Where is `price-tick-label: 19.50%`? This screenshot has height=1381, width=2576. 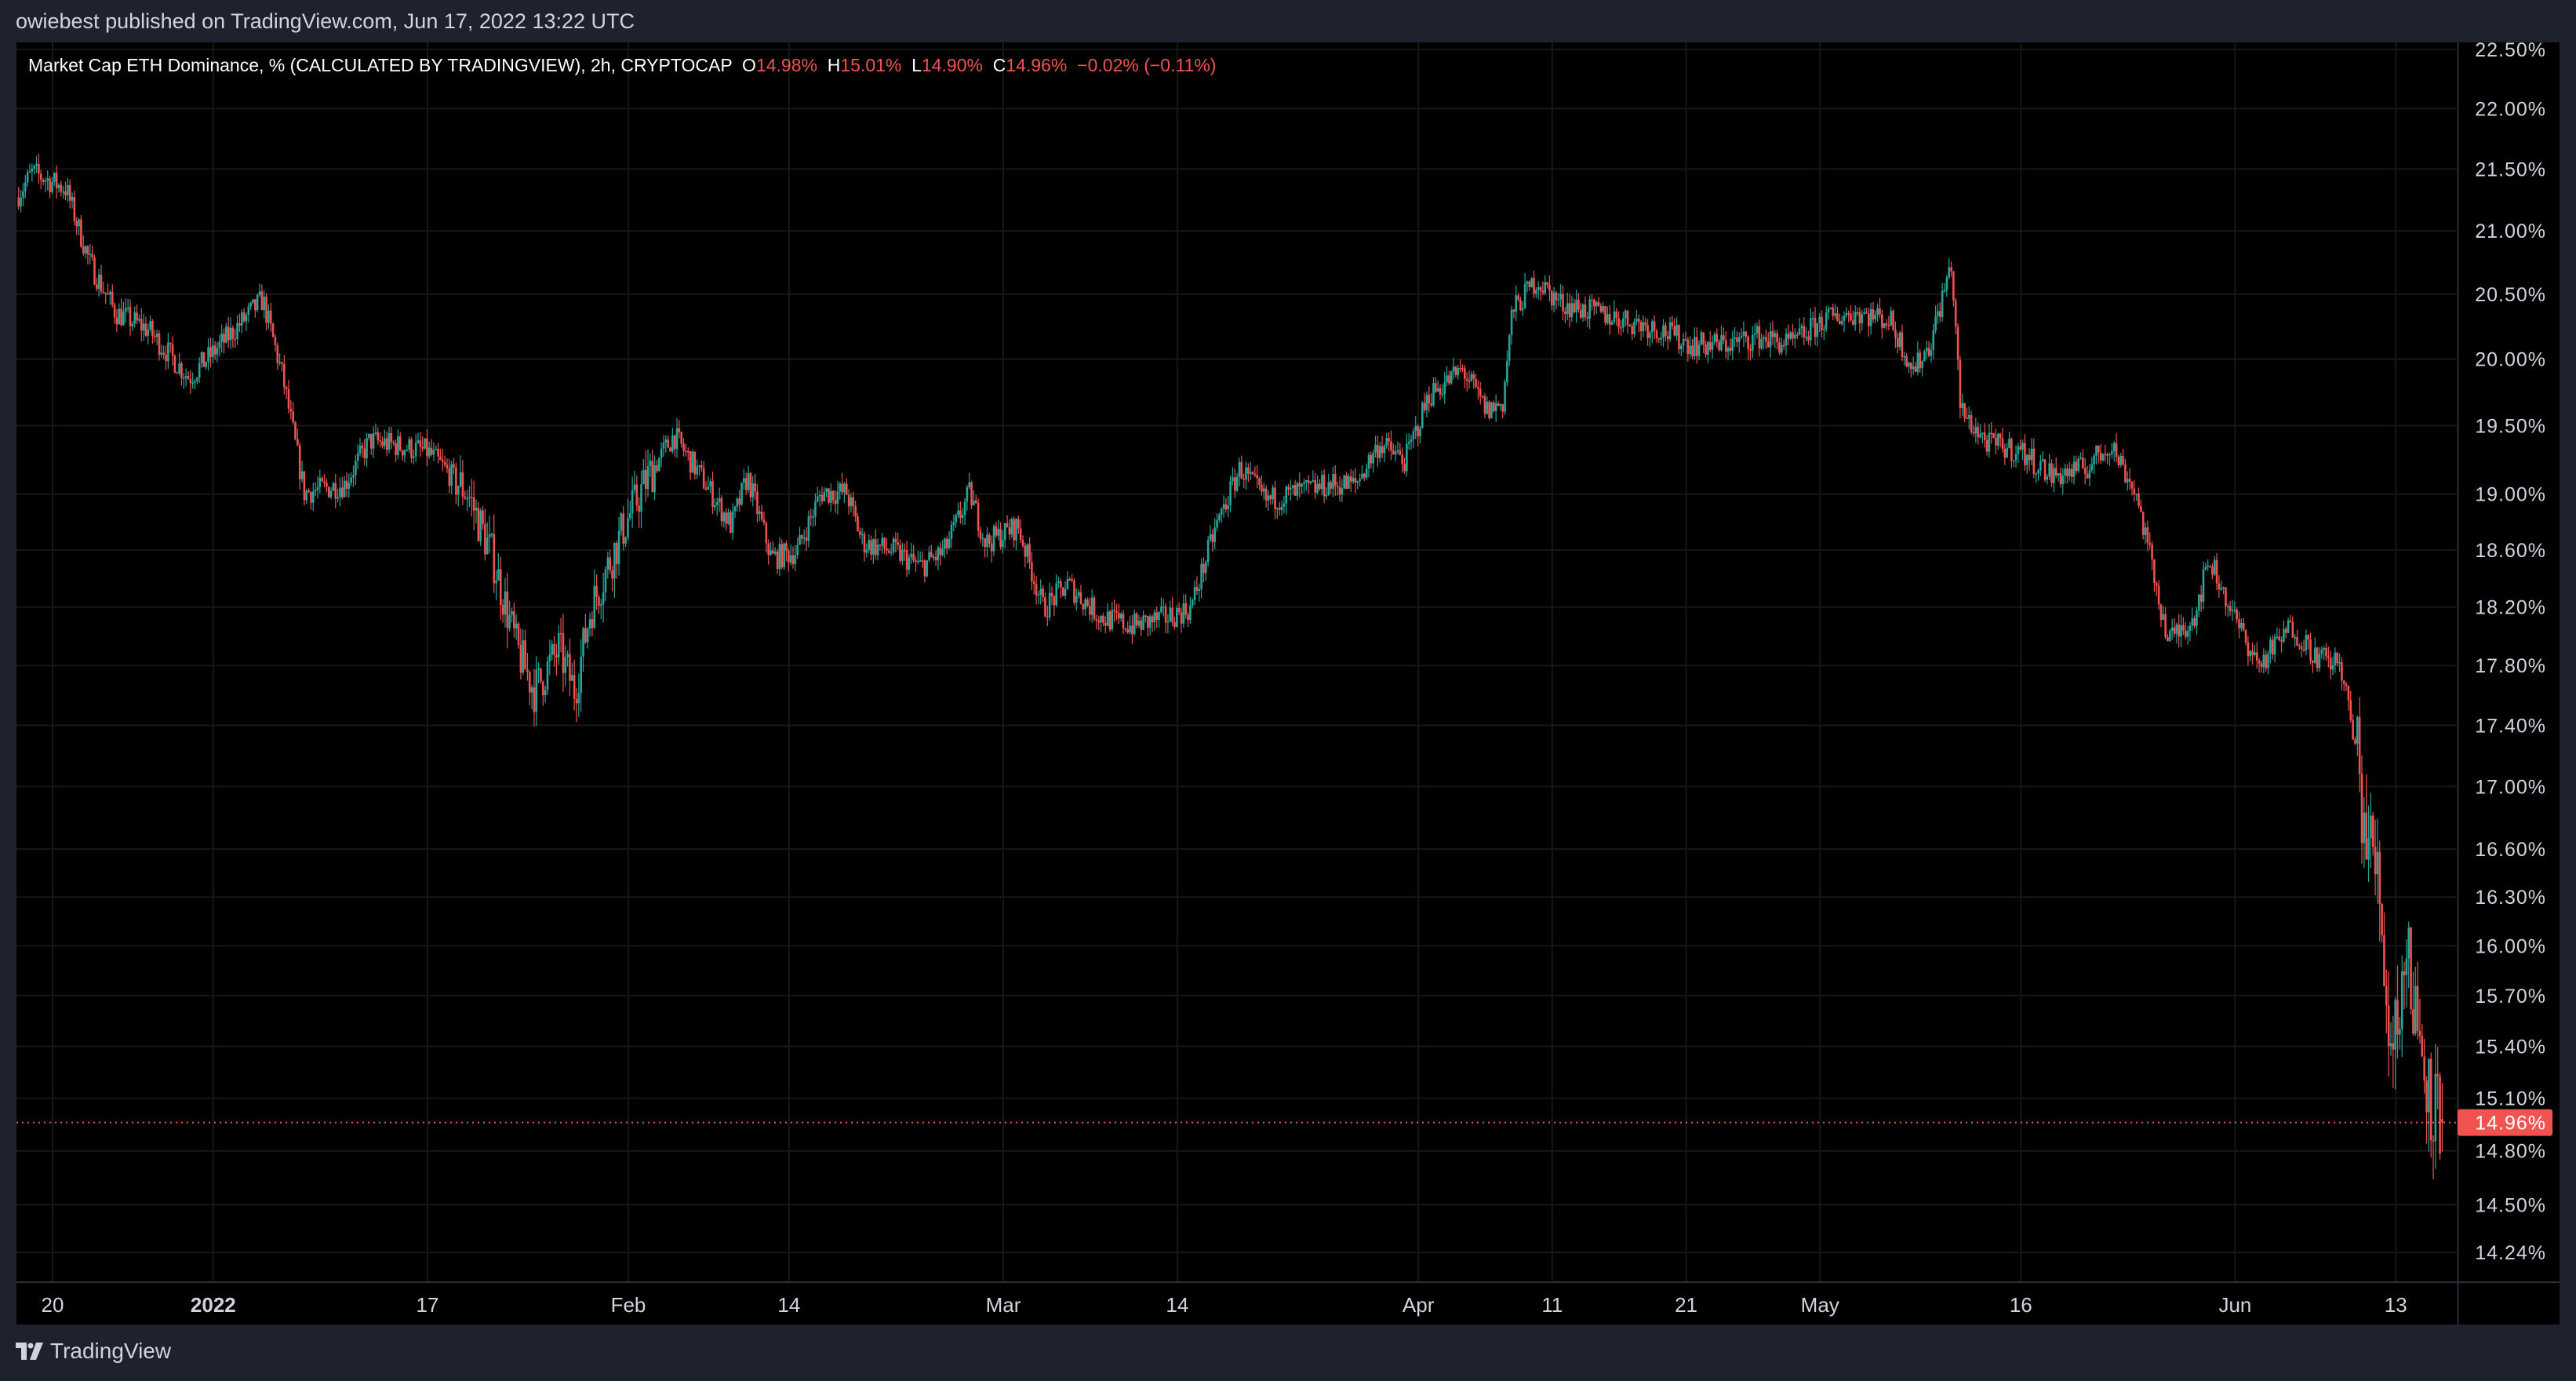
price-tick-label: 19.50% is located at coordinates (2510, 427).